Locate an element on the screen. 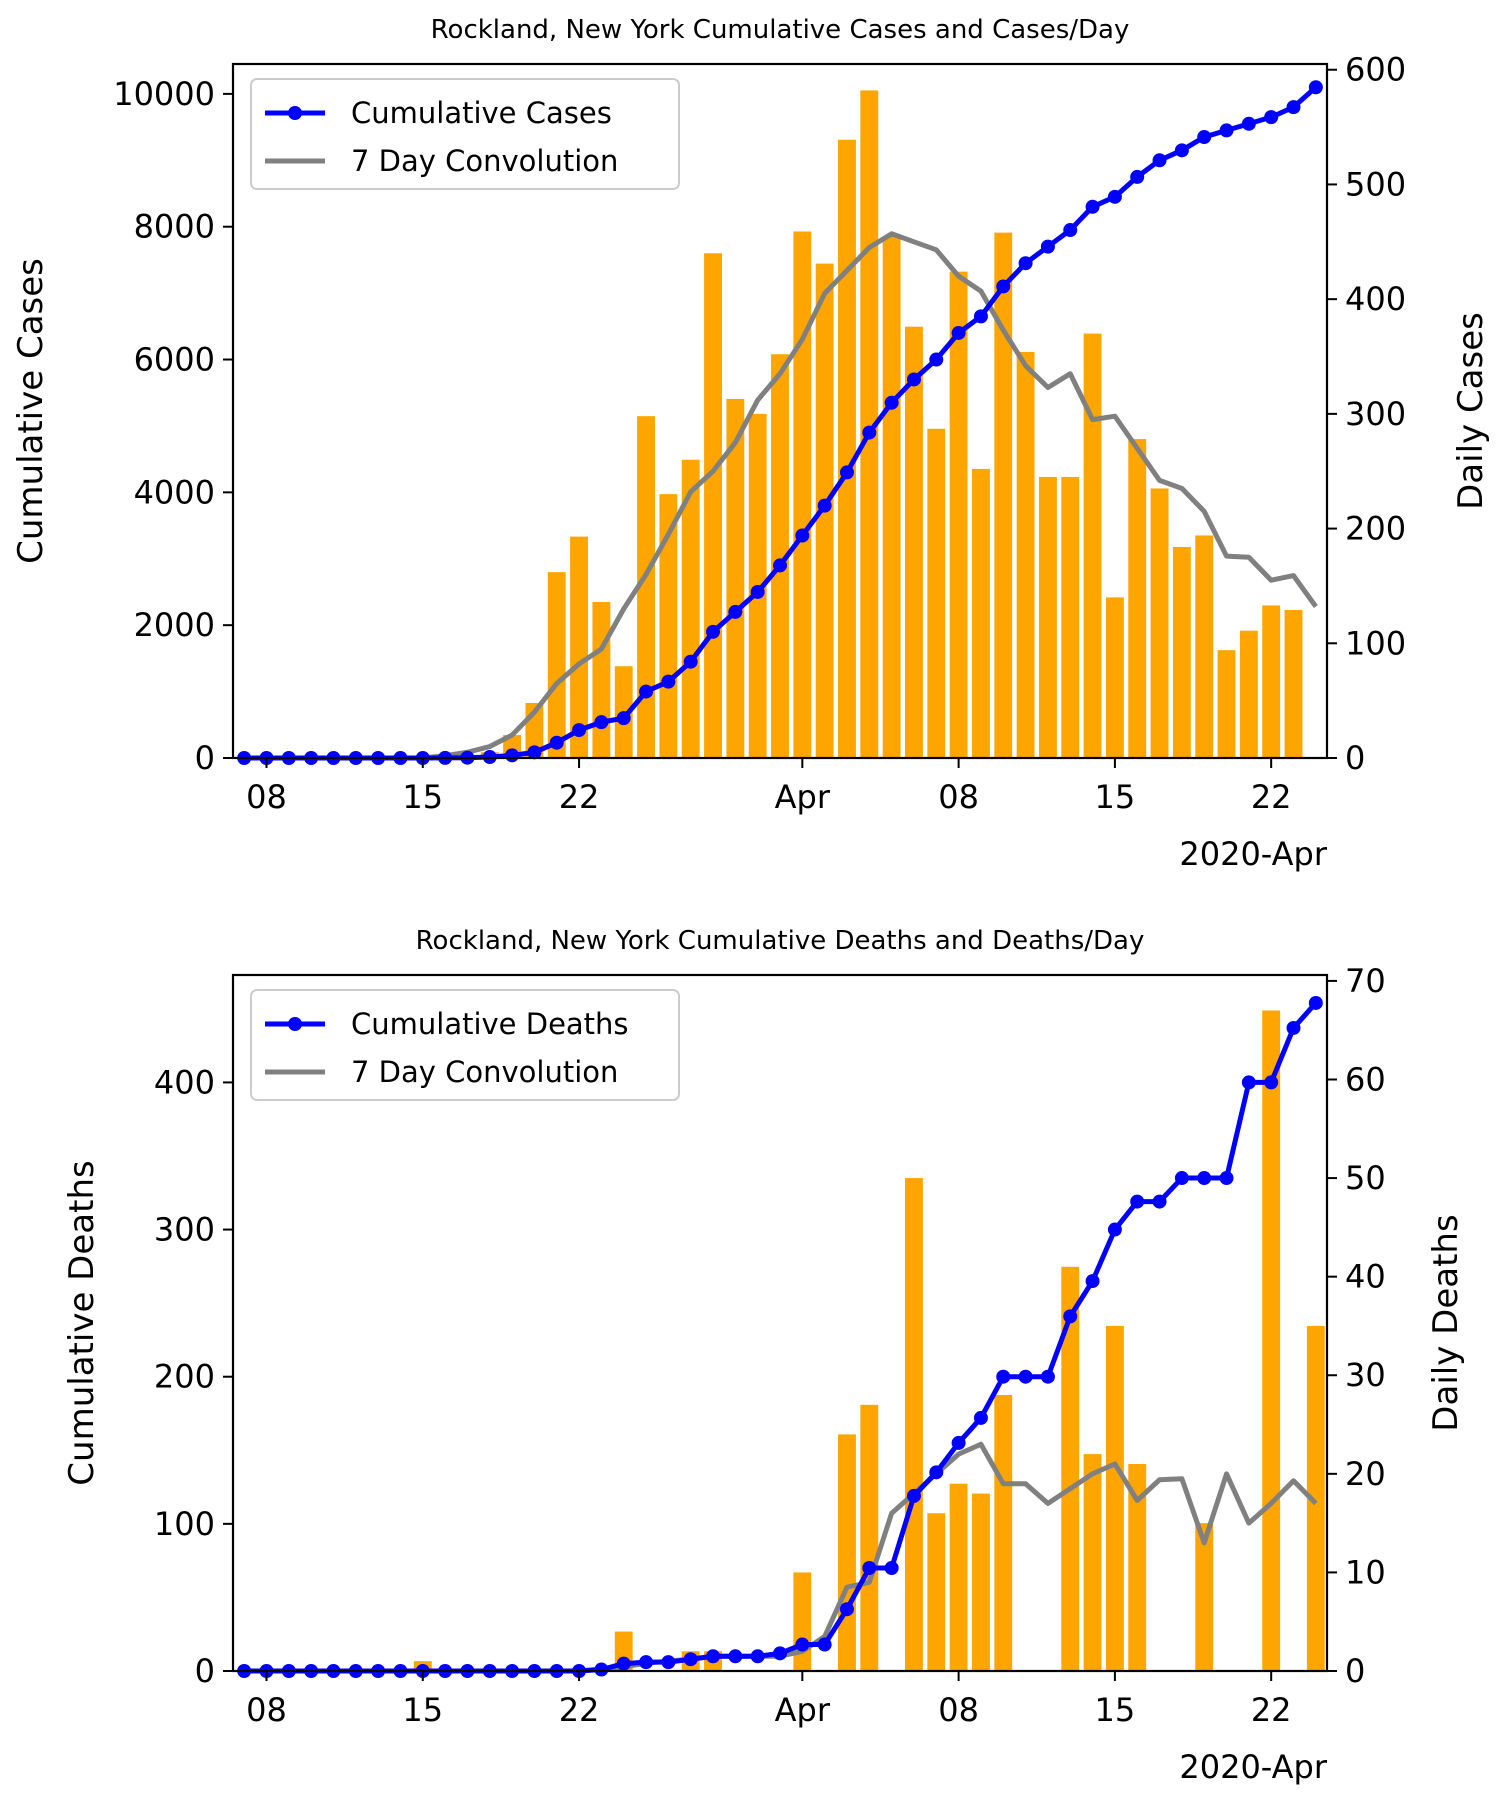 This screenshot has height=1800, width=1500. legend: Cumulative Cases 7 Day Convolution is located at coordinates (465, 134).